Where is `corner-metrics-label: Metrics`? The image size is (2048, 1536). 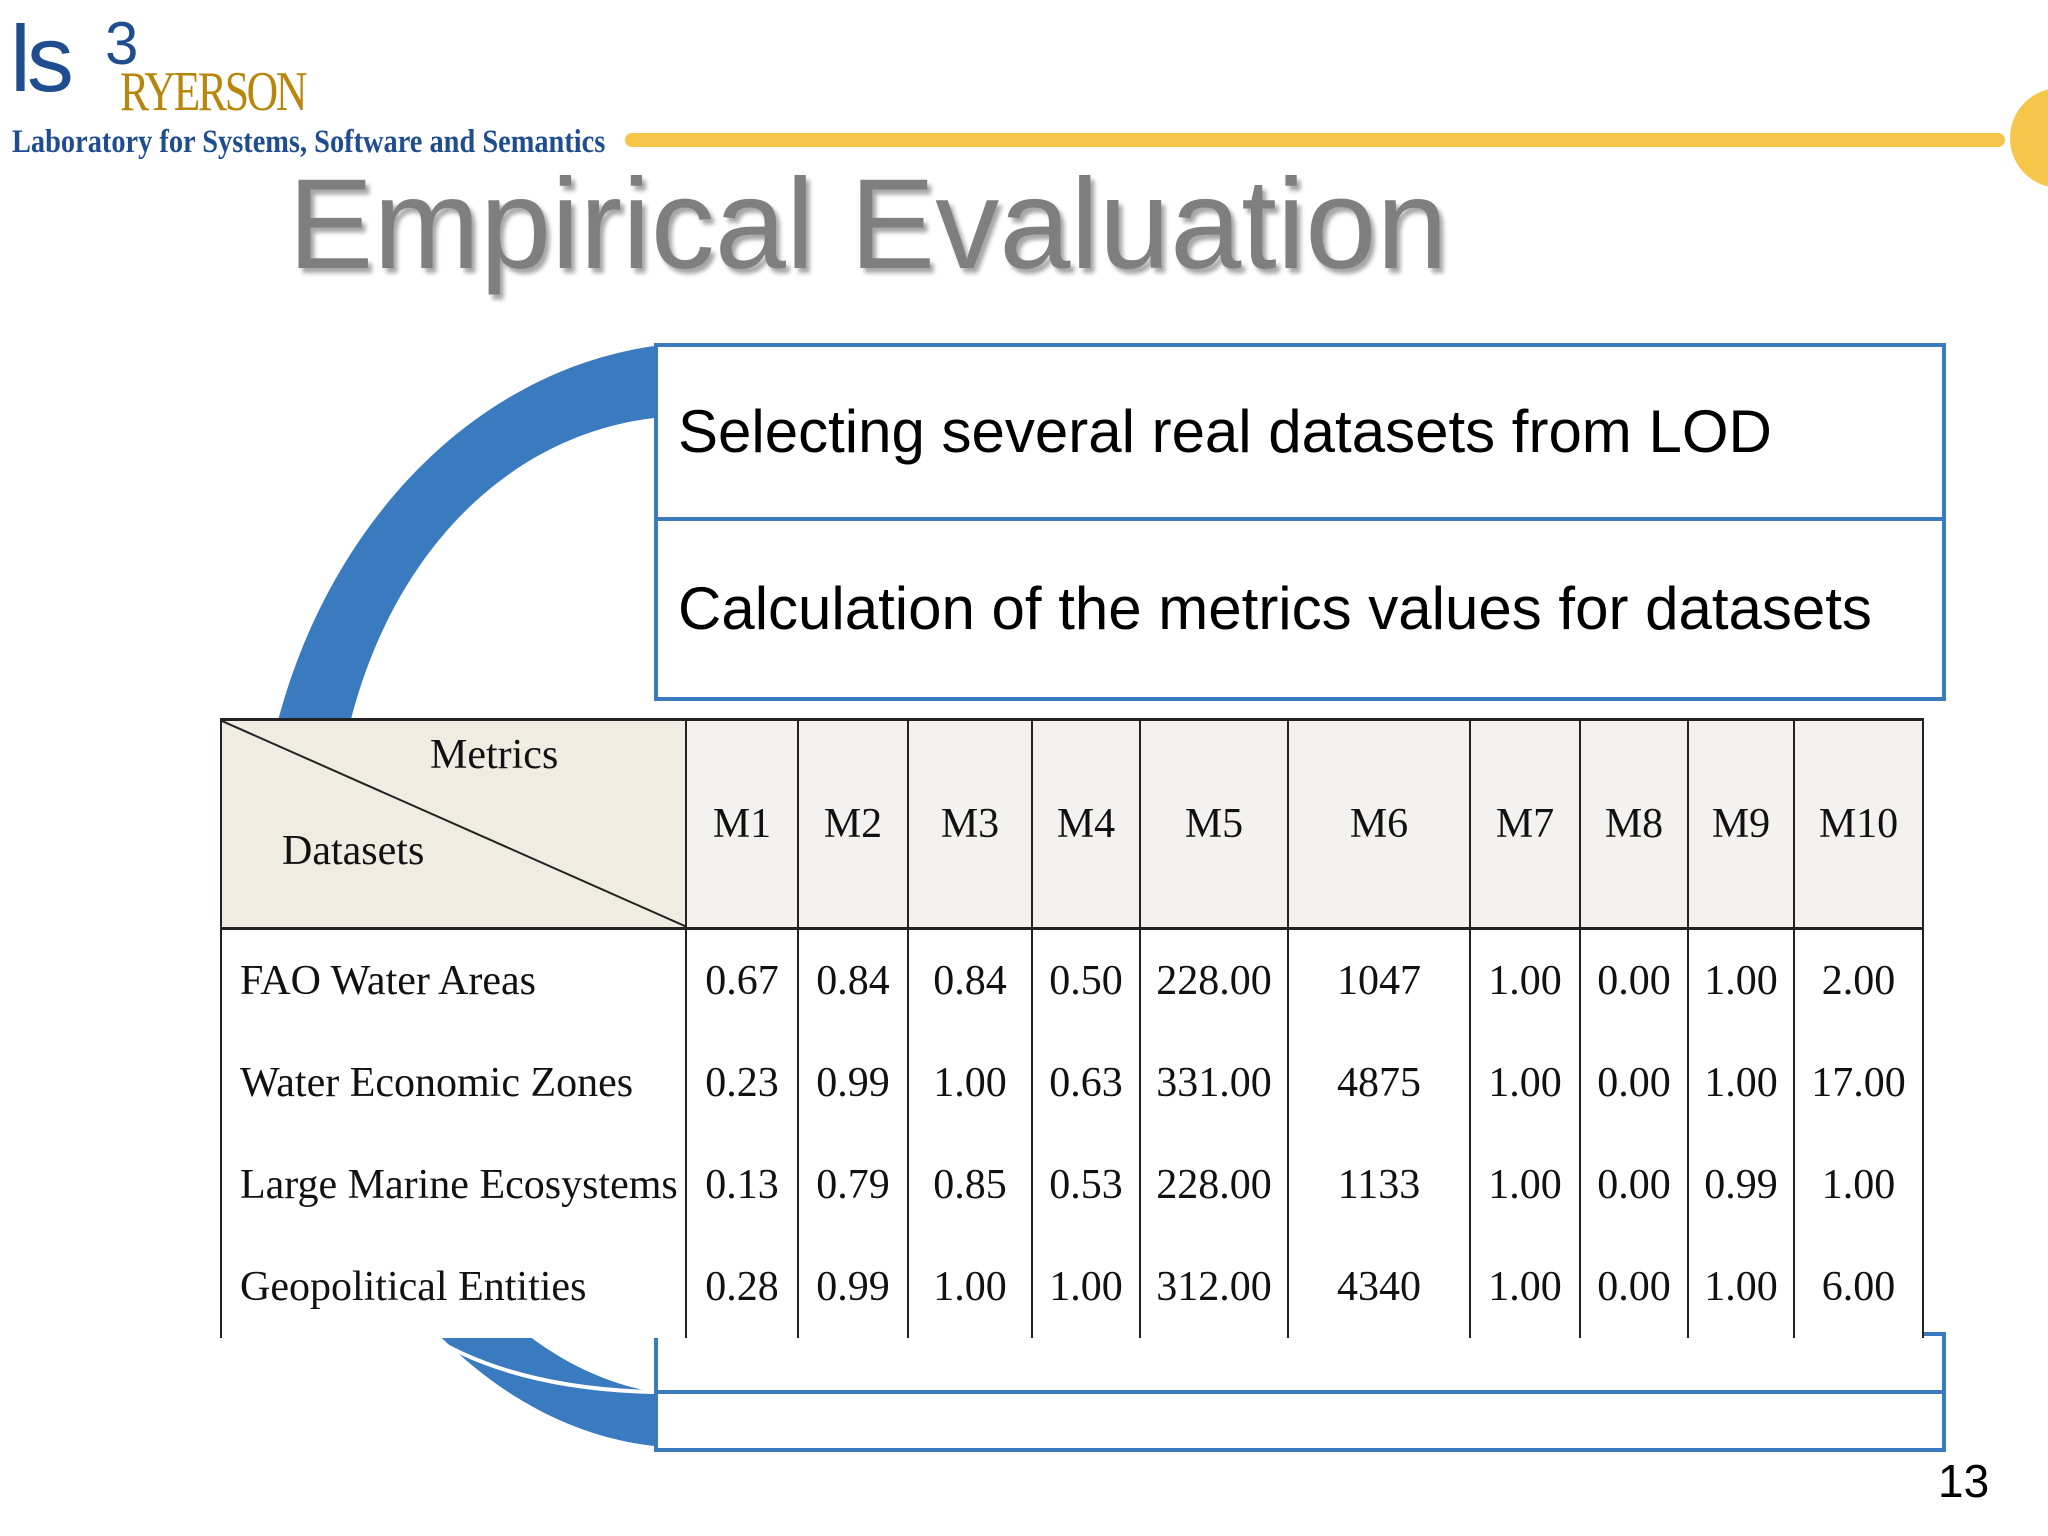 corner-metrics-label: Metrics is located at coordinates (494, 755).